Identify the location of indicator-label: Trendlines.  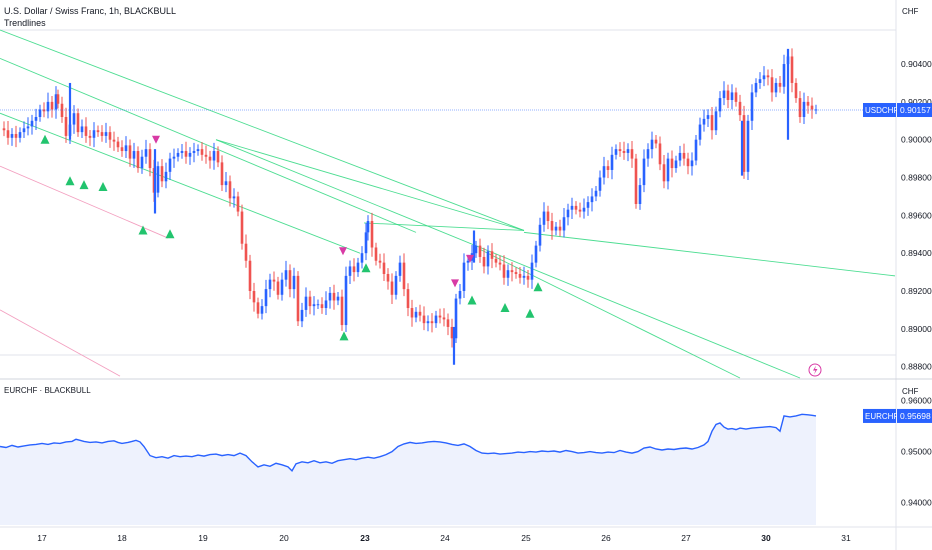
(25, 23).